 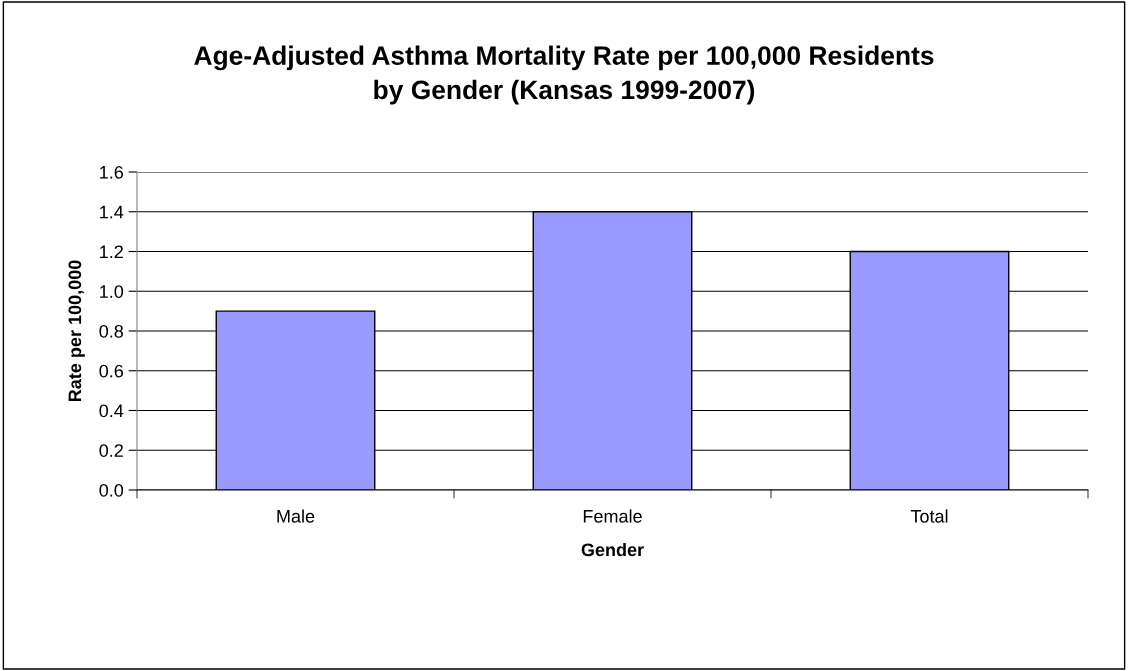 I want to click on x-tick-label: Male, so click(x=296, y=516).